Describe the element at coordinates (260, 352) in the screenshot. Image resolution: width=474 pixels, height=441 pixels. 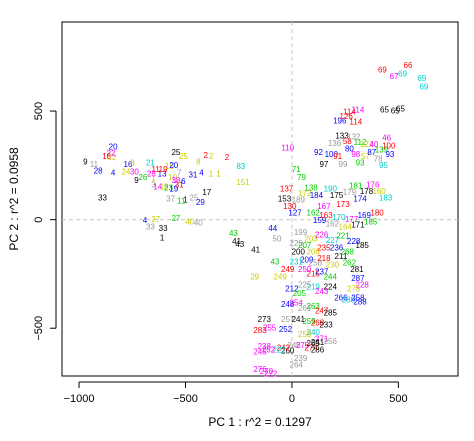
I see `point-label: 245` at that location.